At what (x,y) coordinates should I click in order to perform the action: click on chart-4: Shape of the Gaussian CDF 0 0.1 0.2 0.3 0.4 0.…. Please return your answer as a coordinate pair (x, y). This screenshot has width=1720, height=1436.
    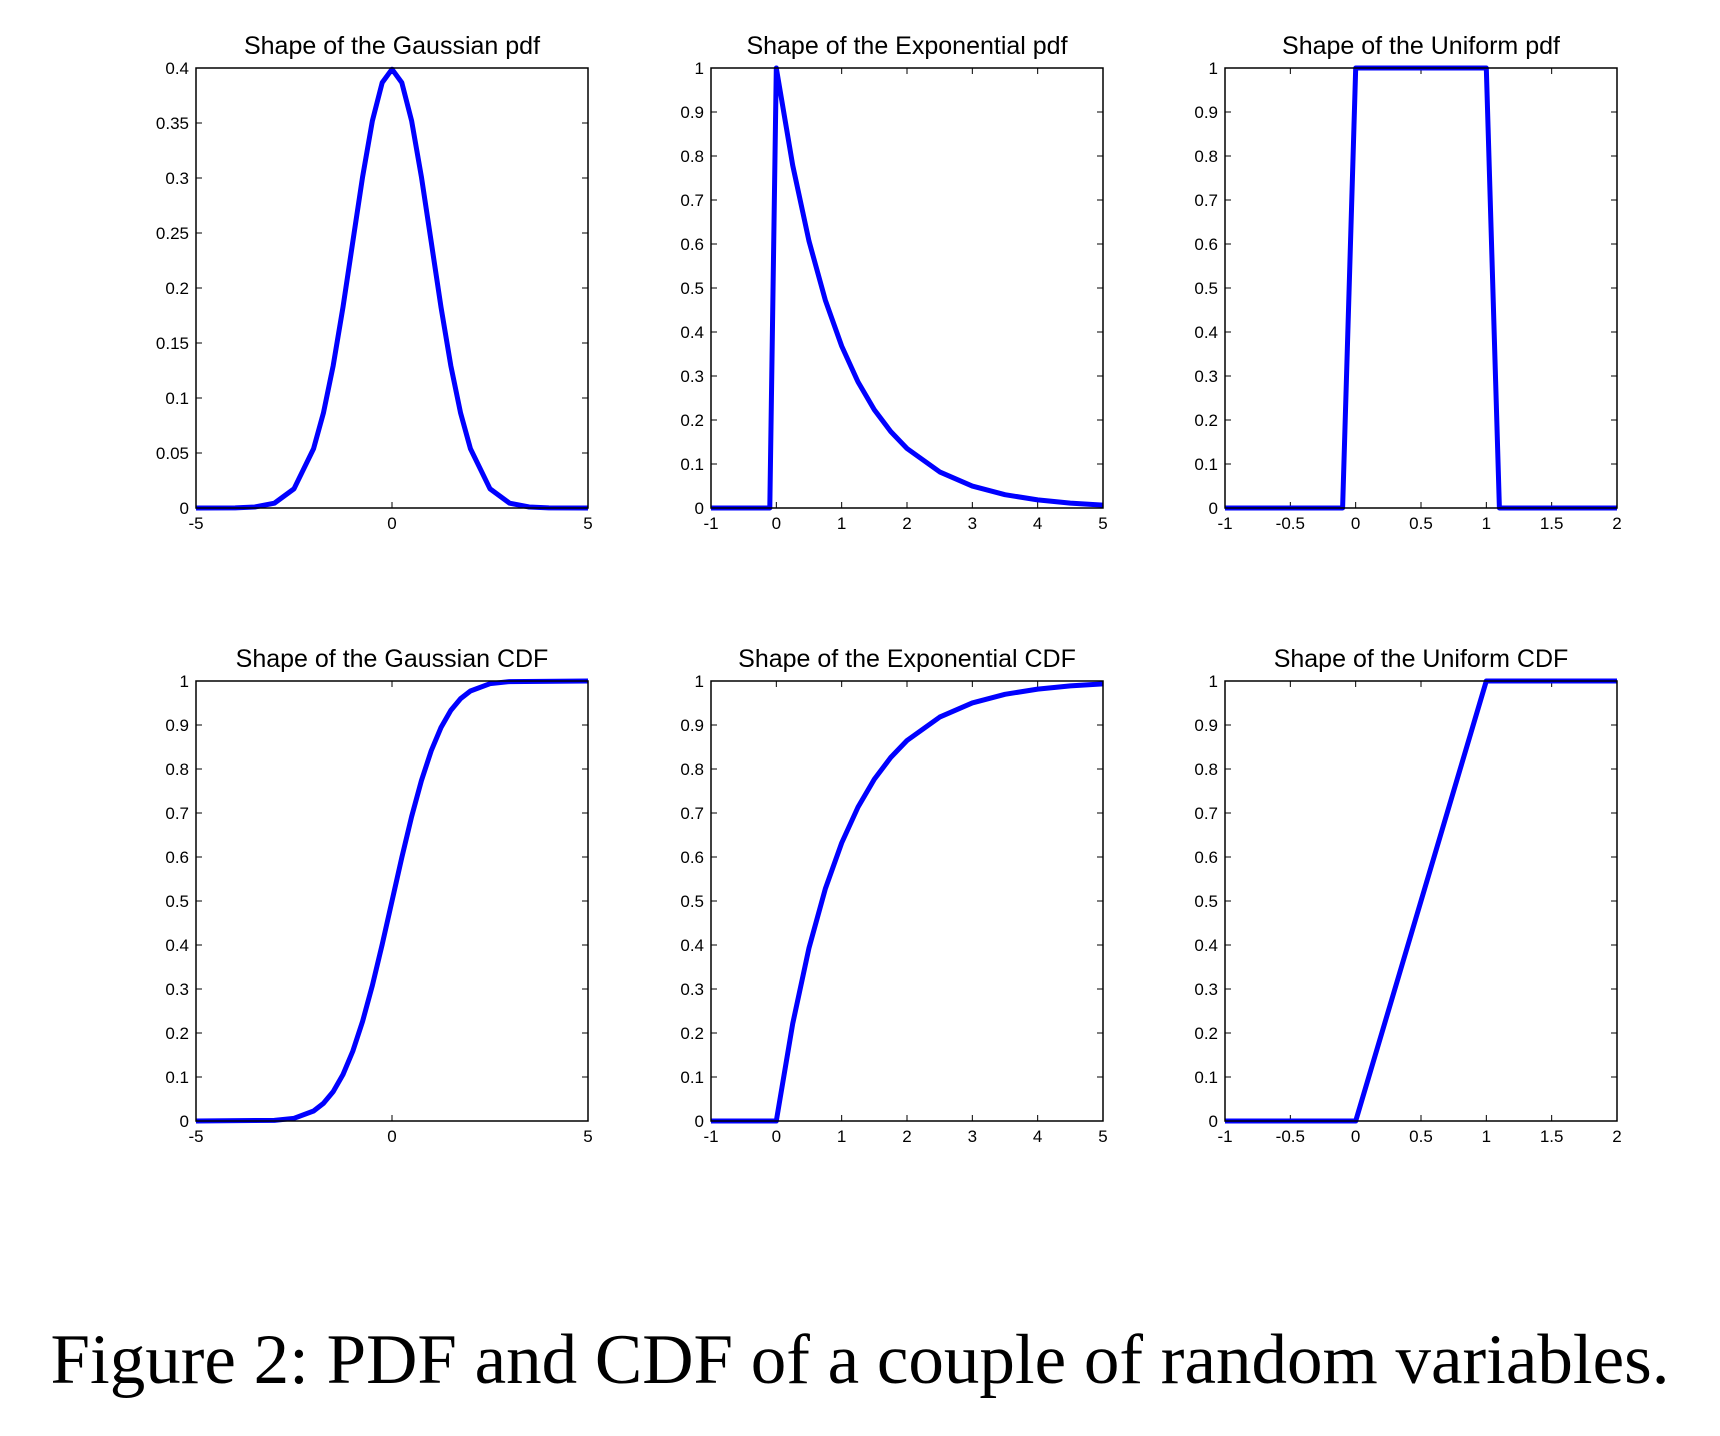
    Looking at the image, I should click on (378, 895).